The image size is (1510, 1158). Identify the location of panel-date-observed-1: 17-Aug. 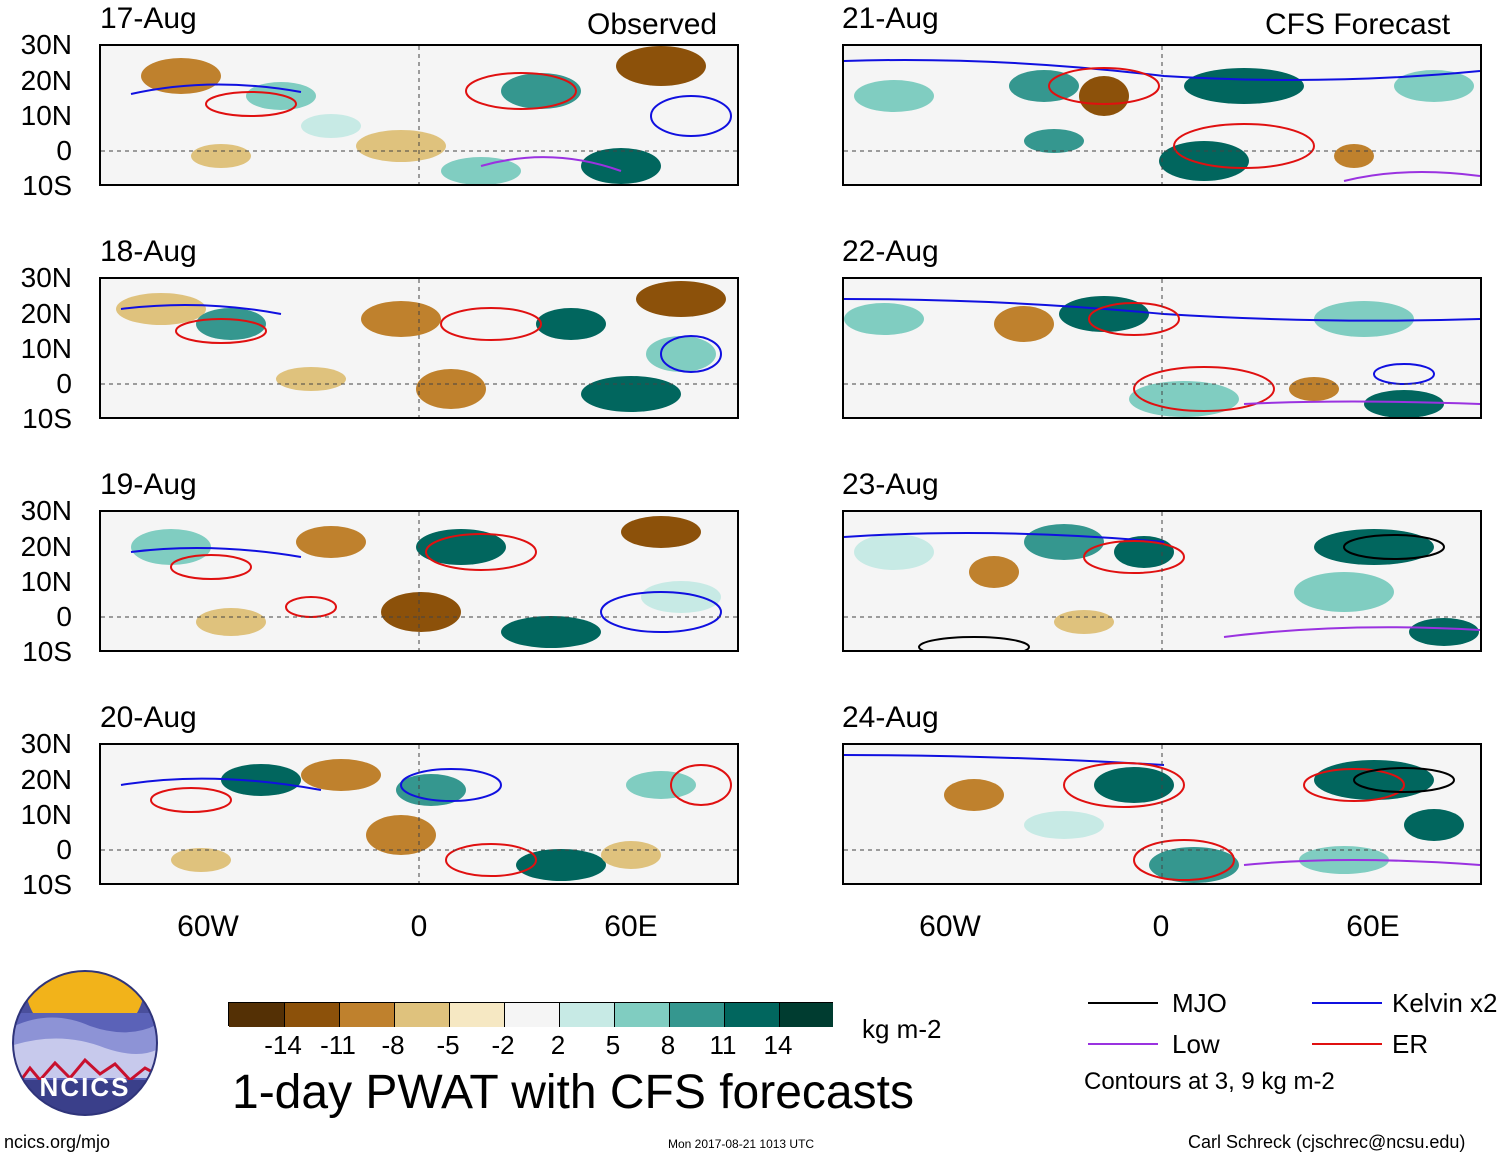
(148, 18).